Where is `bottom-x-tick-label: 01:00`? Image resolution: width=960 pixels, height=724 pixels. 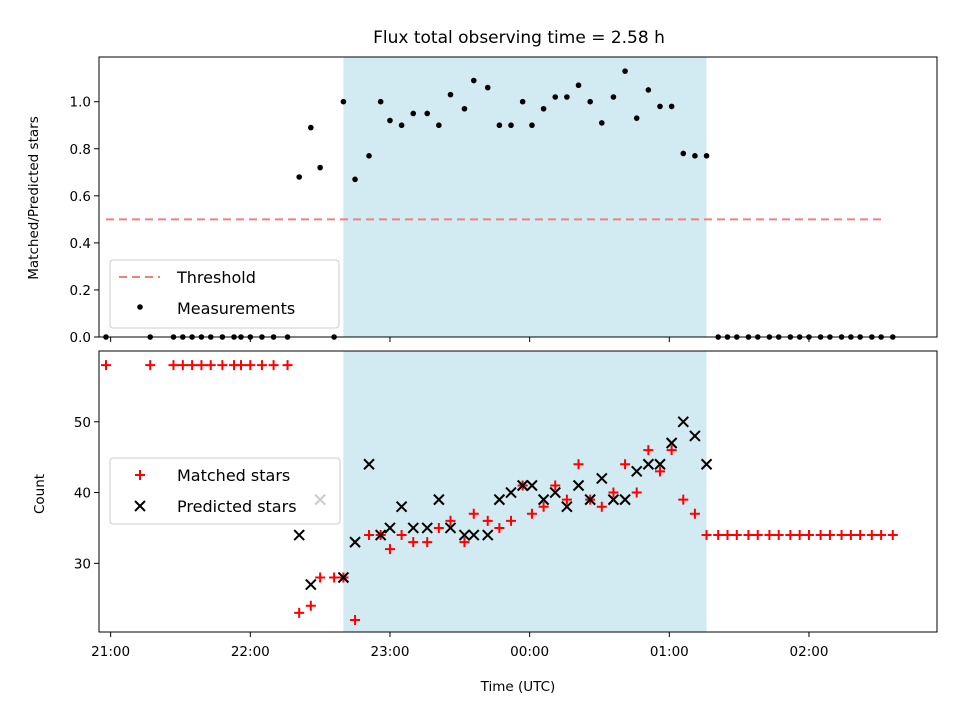
bottom-x-tick-label: 01:00 is located at coordinates (669, 652).